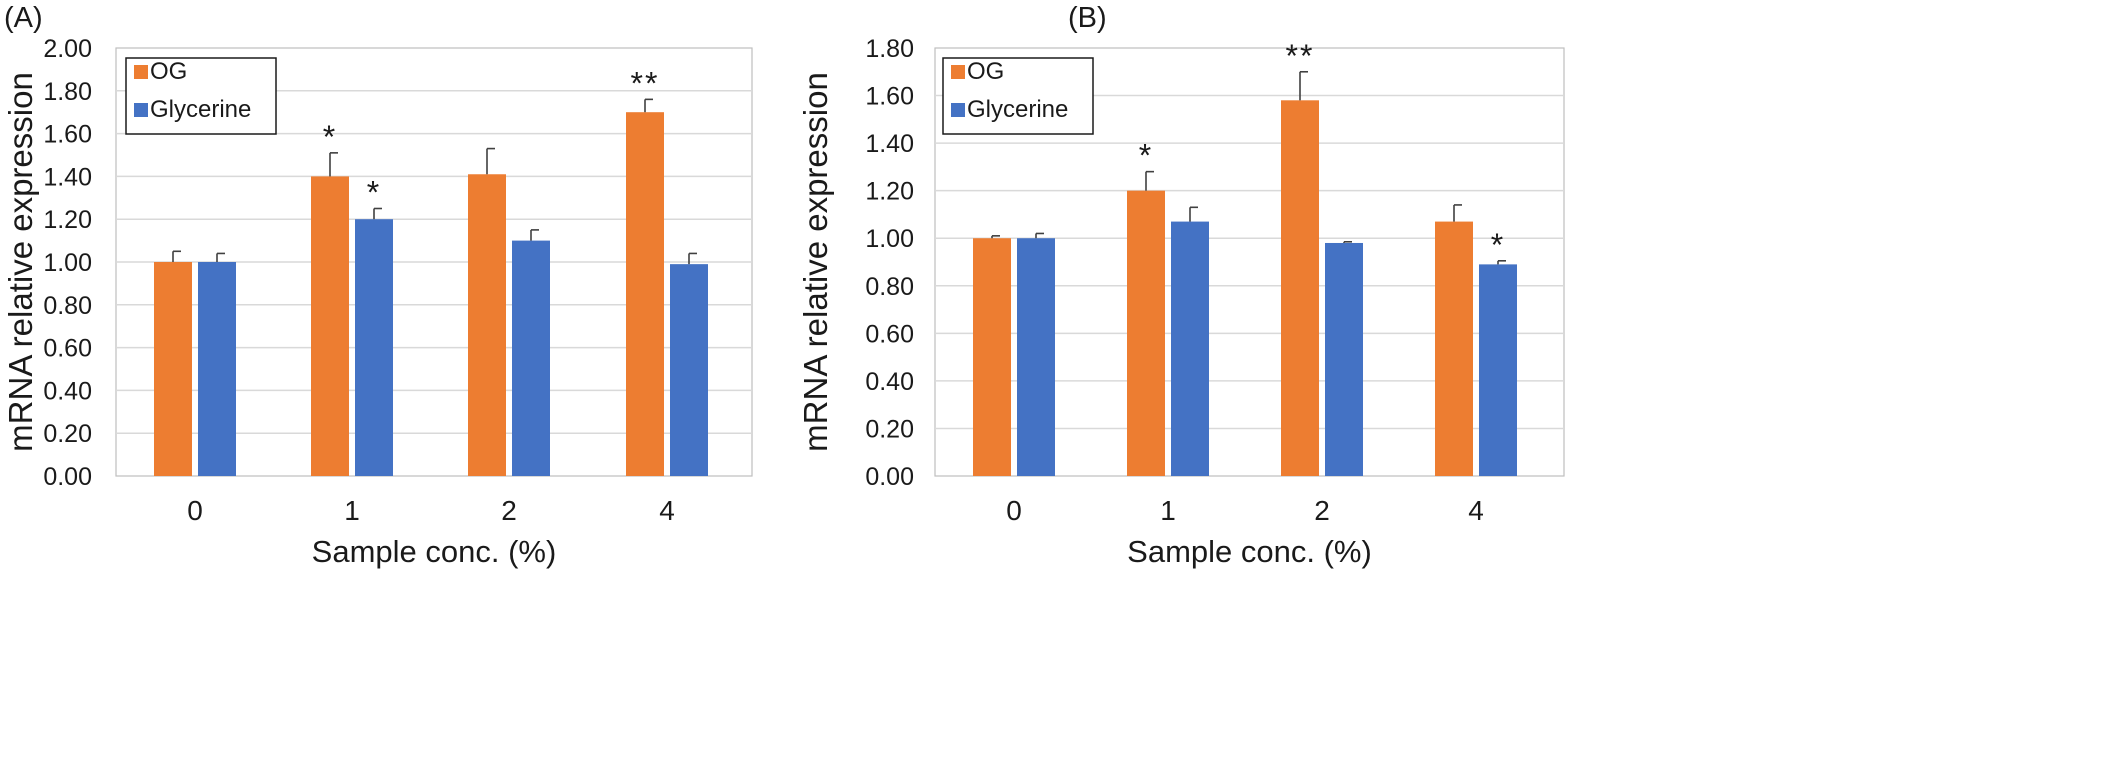  Describe the element at coordinates (23, 18) in the screenshot. I see `panel-label: (A)` at that location.